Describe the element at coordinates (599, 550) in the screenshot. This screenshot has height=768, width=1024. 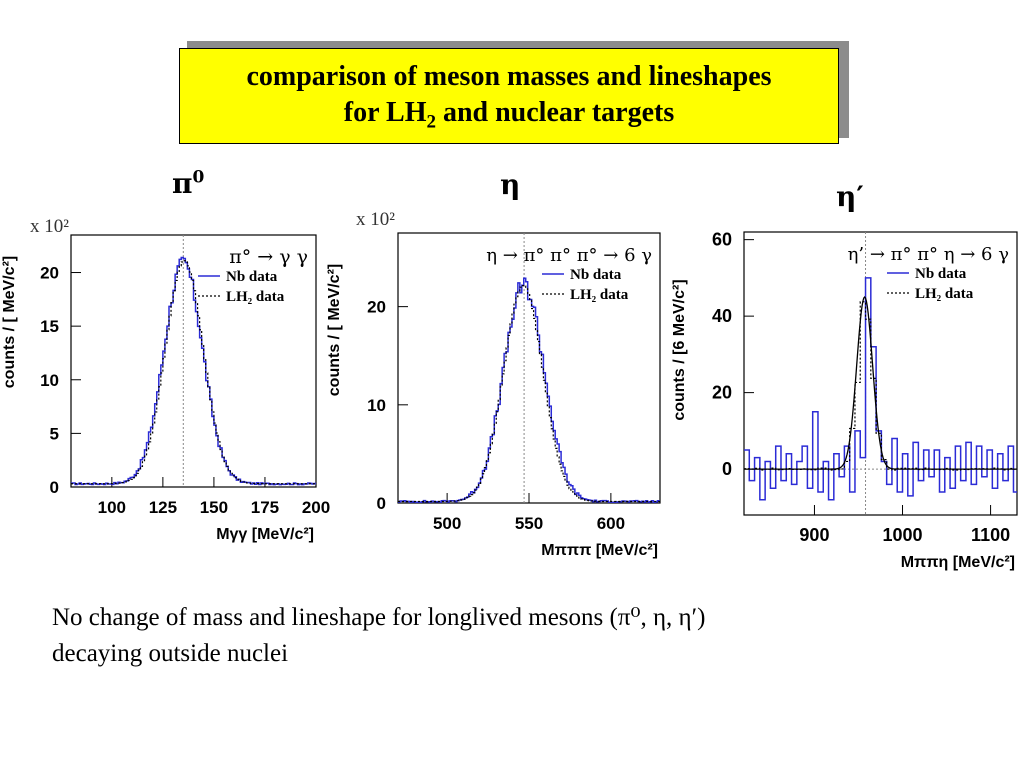
I see `x-axis-label: Mπππ [MeV/c²]` at that location.